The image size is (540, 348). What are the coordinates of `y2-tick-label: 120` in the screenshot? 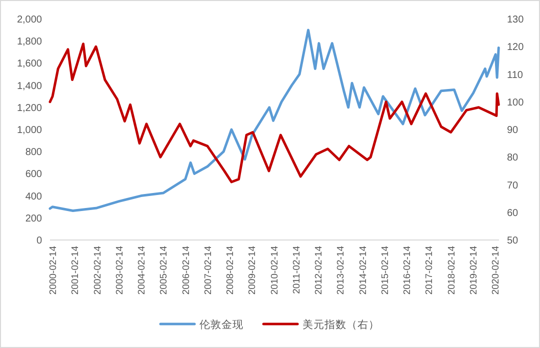 It's located at (515, 48).